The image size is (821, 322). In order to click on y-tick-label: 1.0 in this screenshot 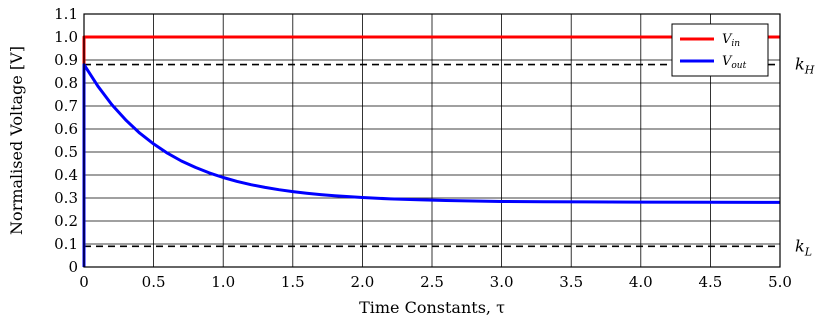, I will do `click(66, 37)`.